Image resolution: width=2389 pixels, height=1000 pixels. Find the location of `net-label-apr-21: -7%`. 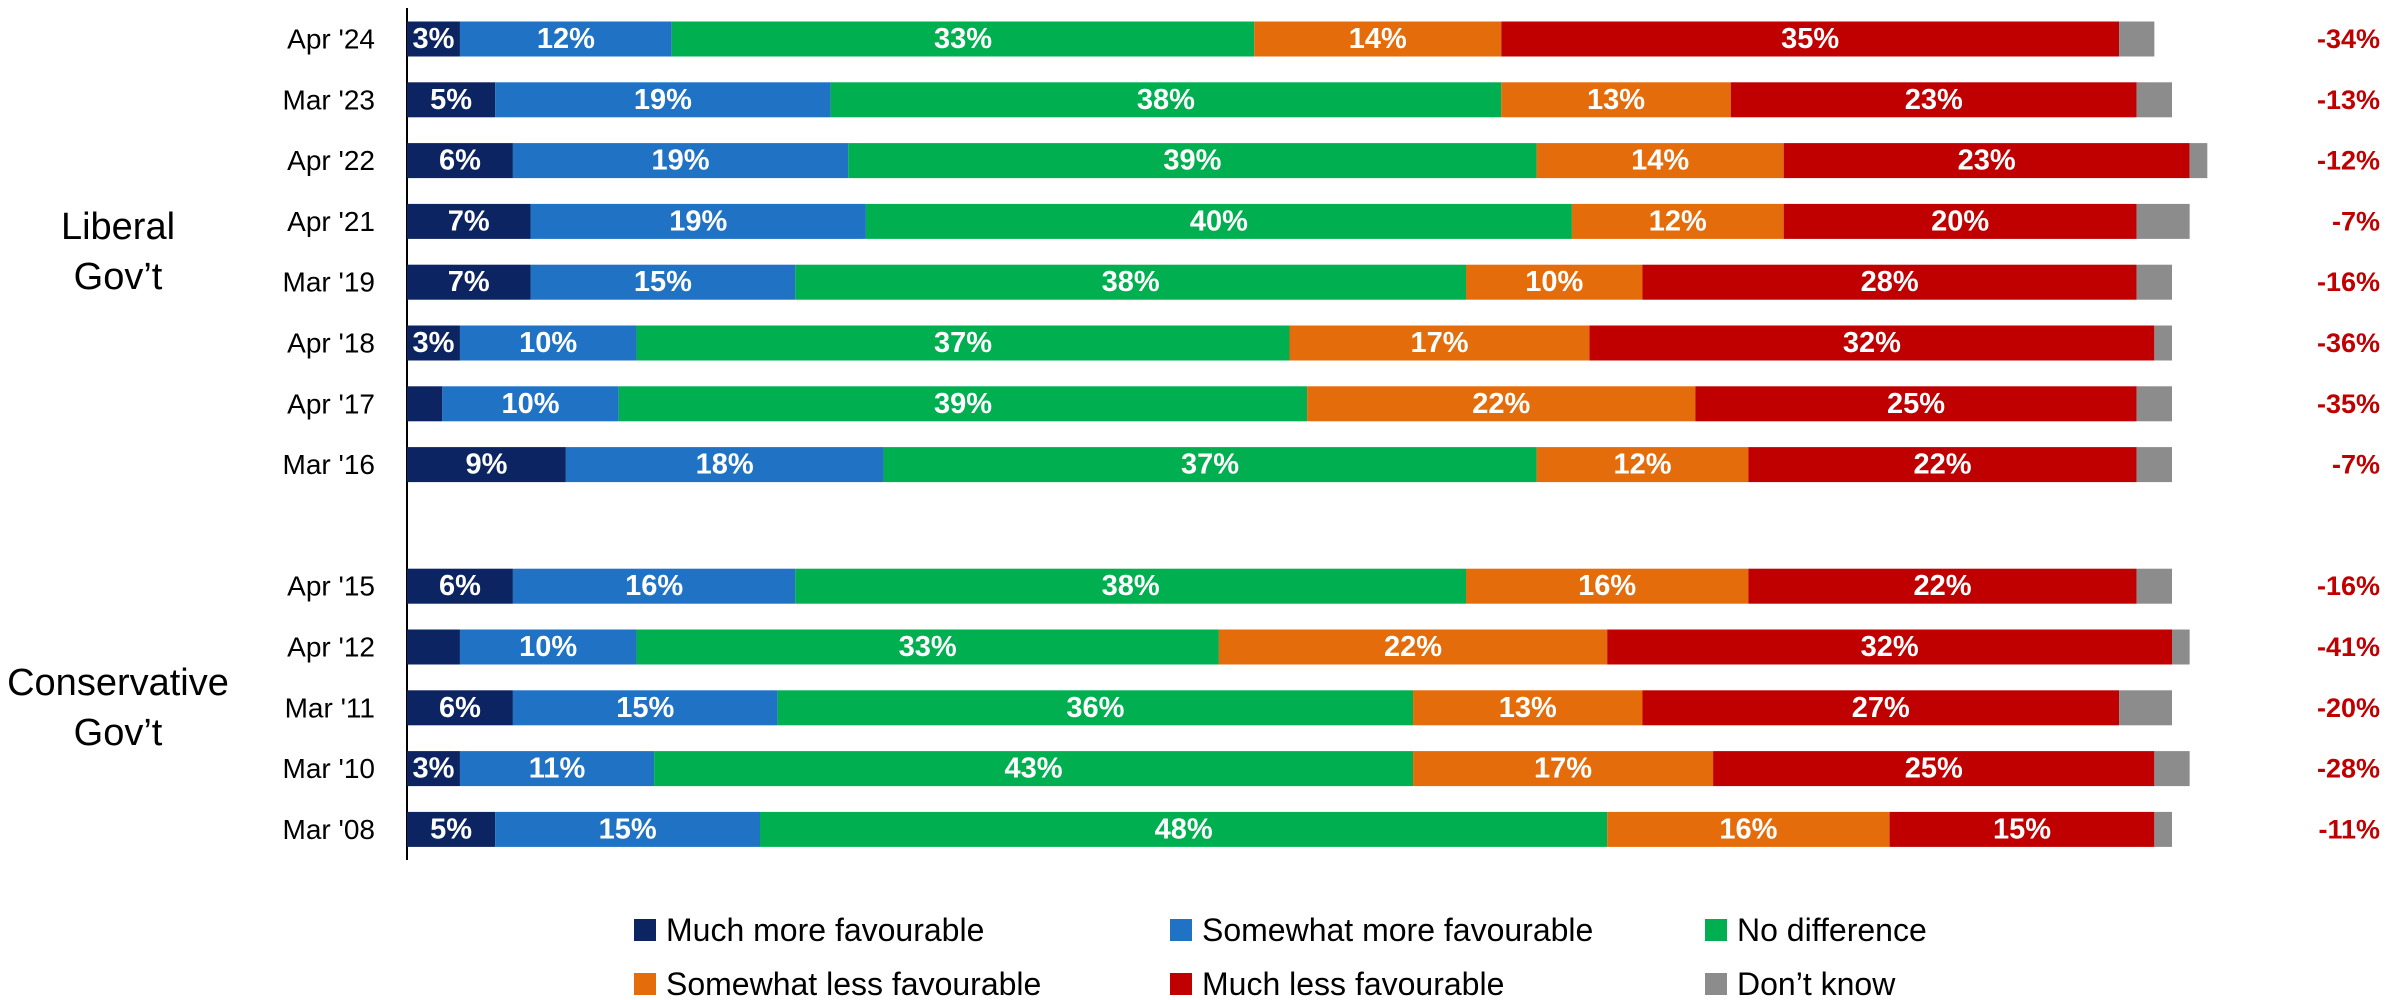

net-label-apr-21: -7% is located at coordinates (2356, 221).